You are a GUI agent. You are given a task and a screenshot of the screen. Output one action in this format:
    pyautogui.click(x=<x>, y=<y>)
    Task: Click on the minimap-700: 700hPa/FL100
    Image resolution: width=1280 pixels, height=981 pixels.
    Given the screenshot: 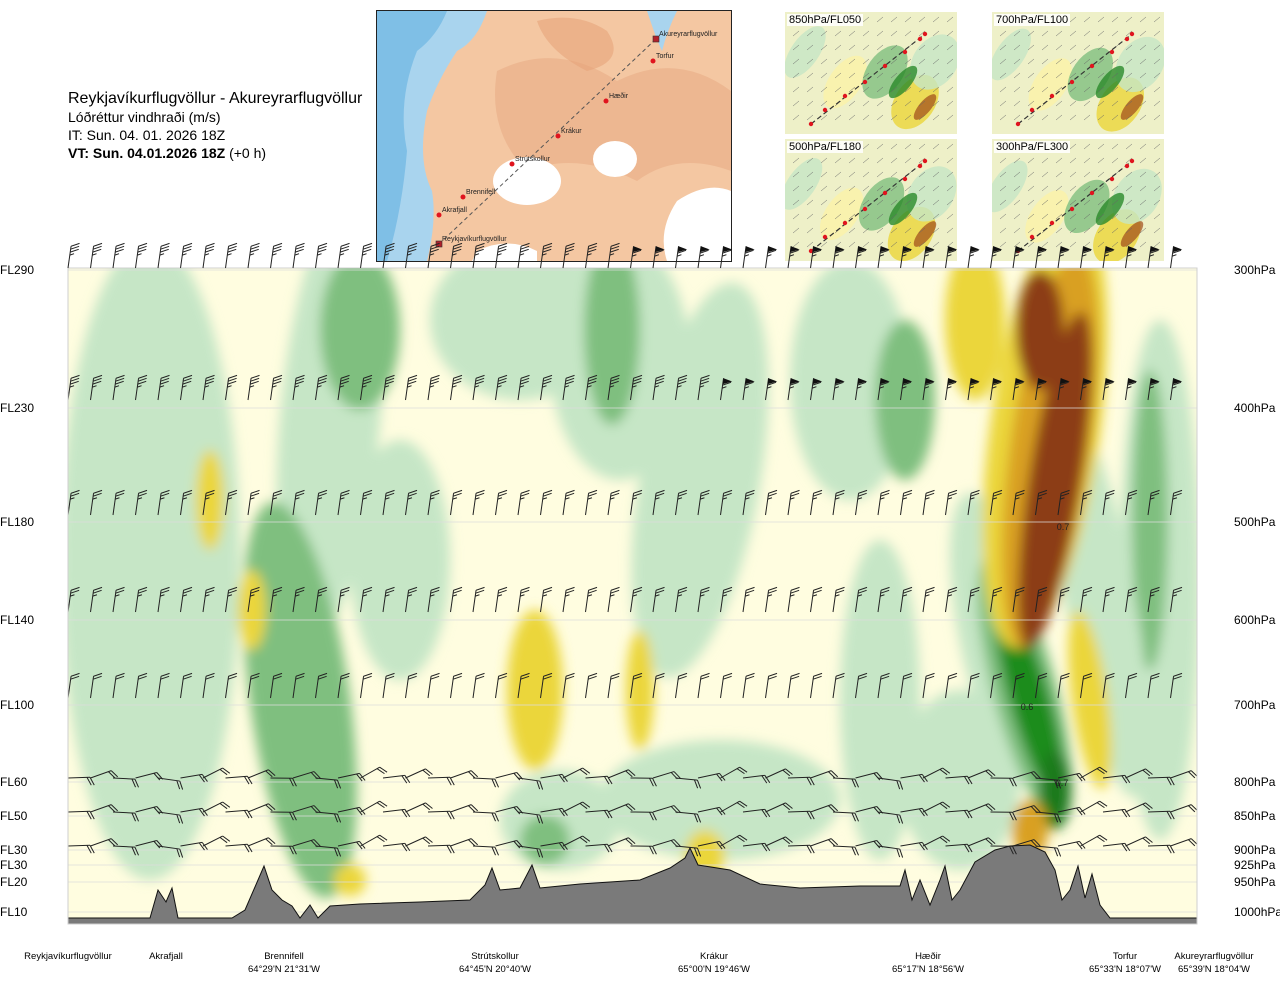 What is the action you would take?
    pyautogui.click(x=1078, y=73)
    